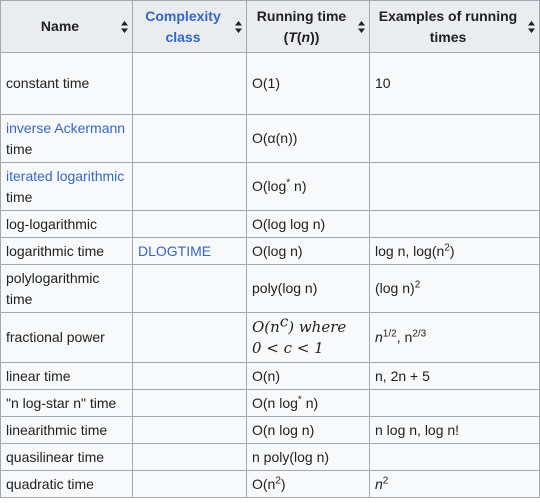  What do you see at coordinates (404, 337) in the screenshot?
I see `cell-example-part: , n` at bounding box center [404, 337].